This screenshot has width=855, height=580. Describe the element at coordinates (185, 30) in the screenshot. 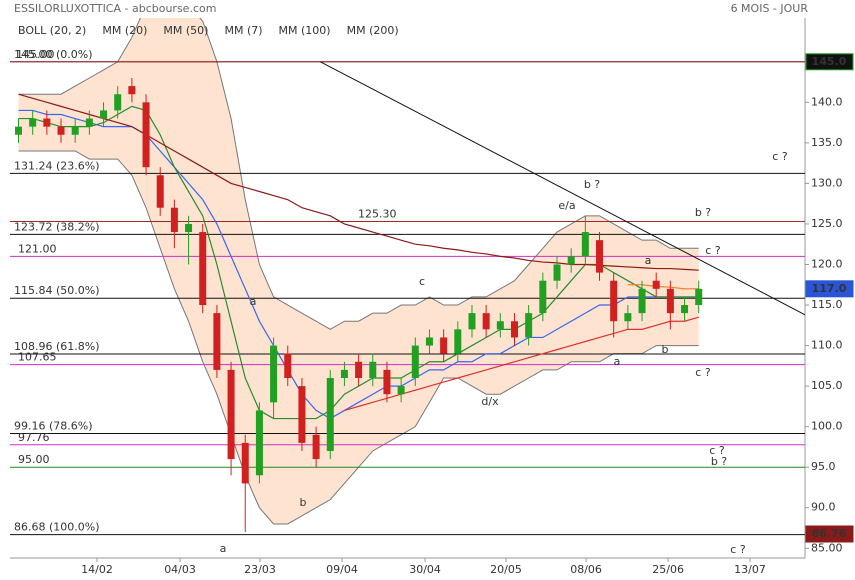

I see `legend-entry: MM (50)` at that location.